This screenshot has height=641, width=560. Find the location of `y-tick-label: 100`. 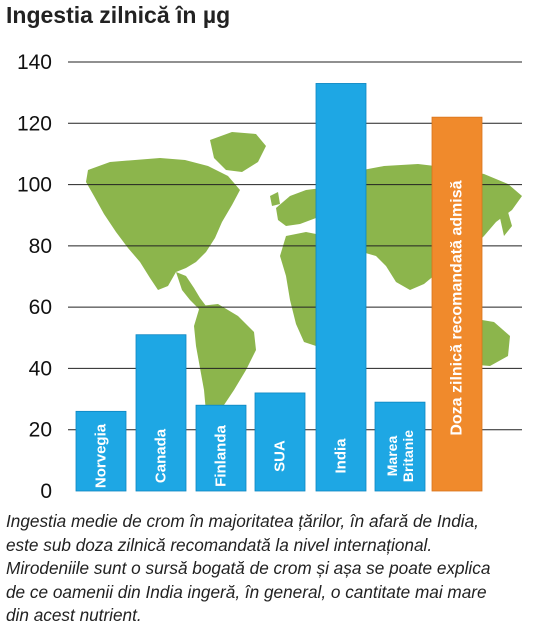

y-tick-label: 100 is located at coordinates (34, 185).